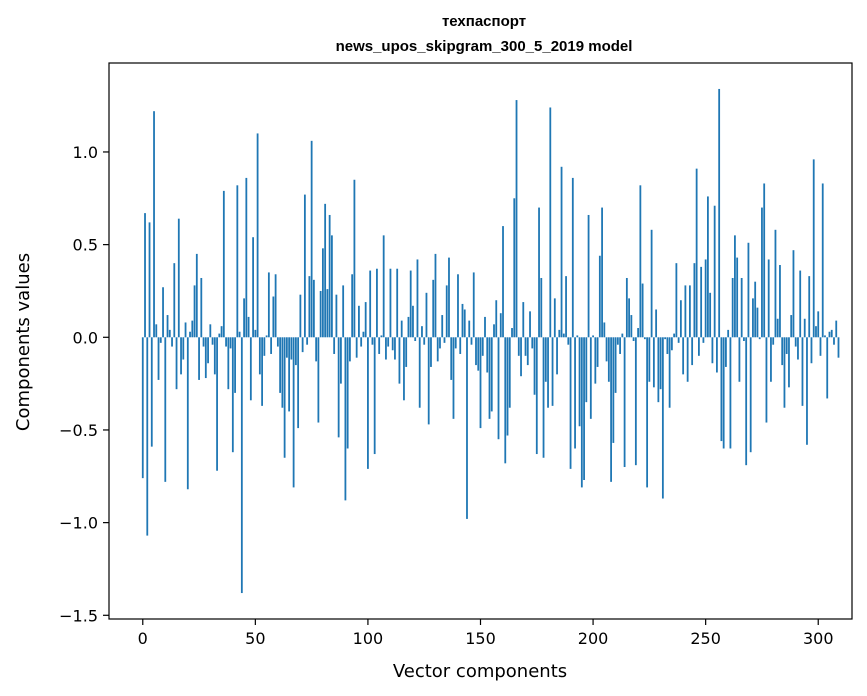  What do you see at coordinates (255, 638) in the screenshot?
I see `x-tick-label: 50` at bounding box center [255, 638].